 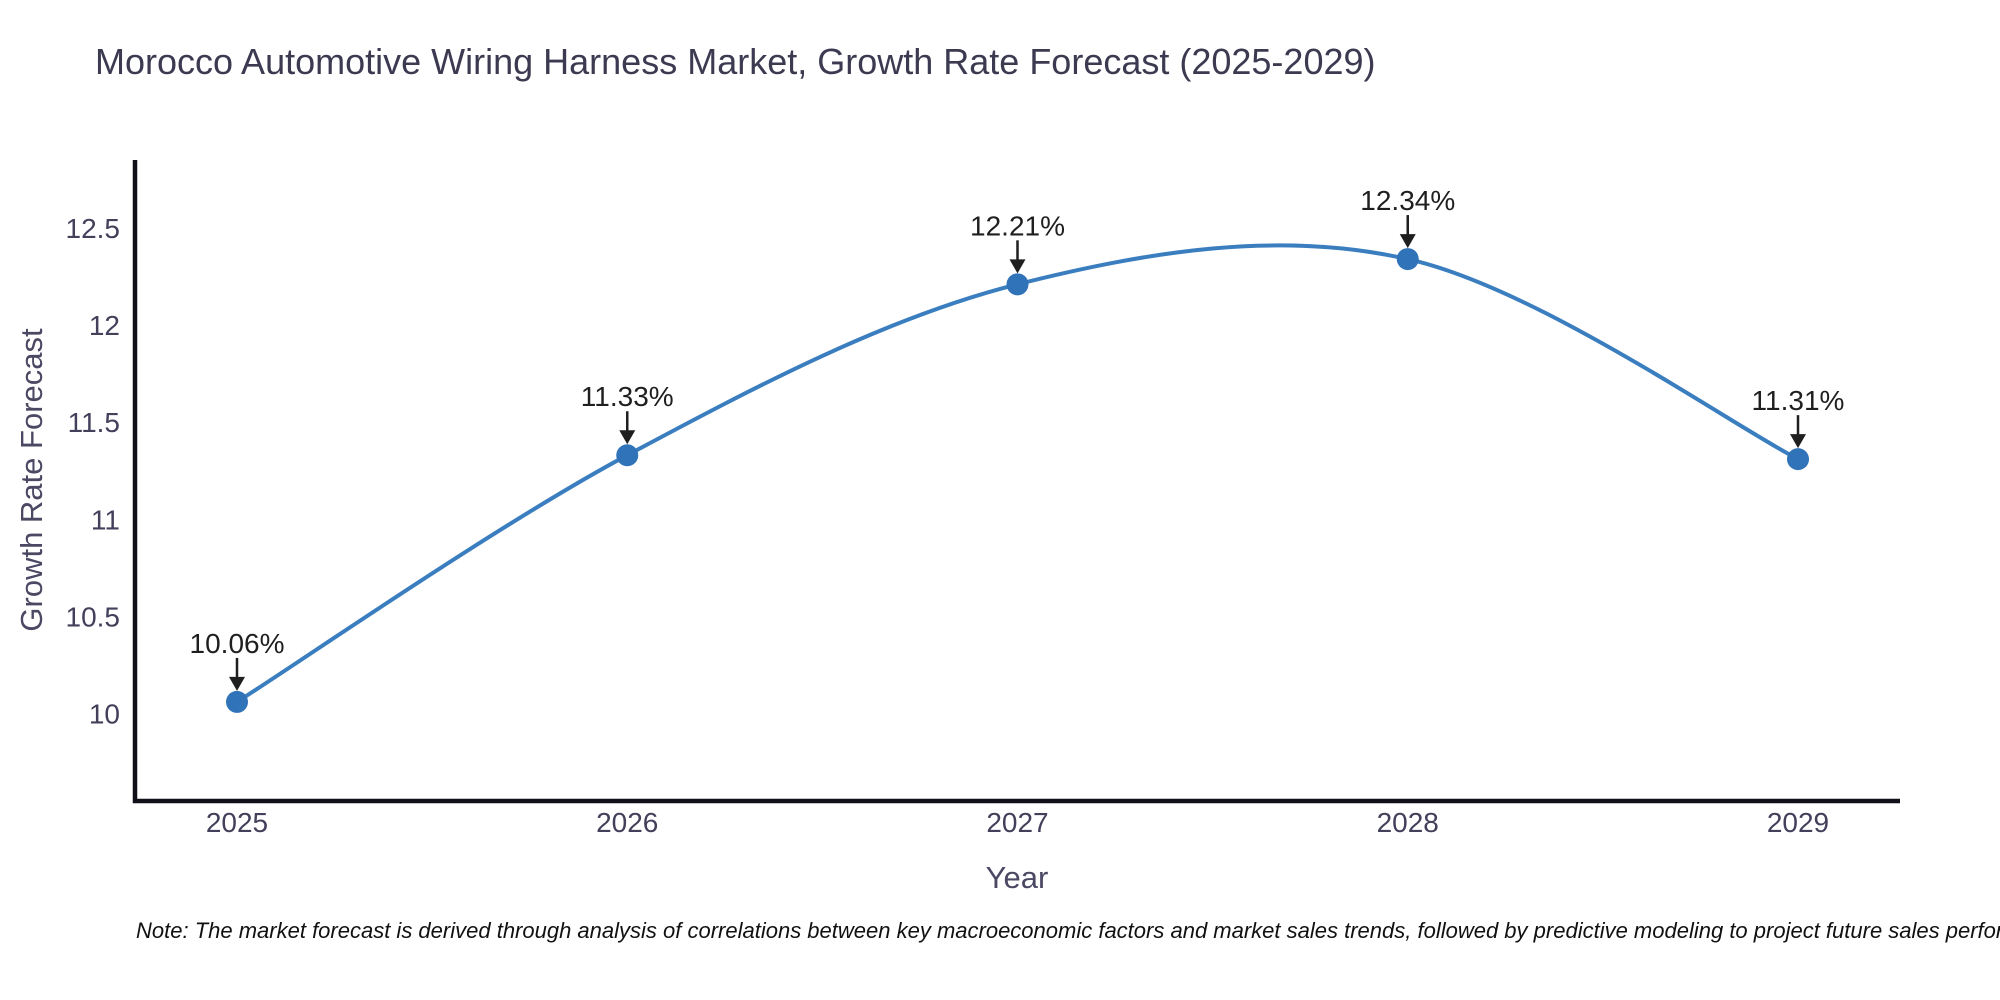 What do you see at coordinates (94, 422) in the screenshot?
I see `y-tick-label: 11.5` at bounding box center [94, 422].